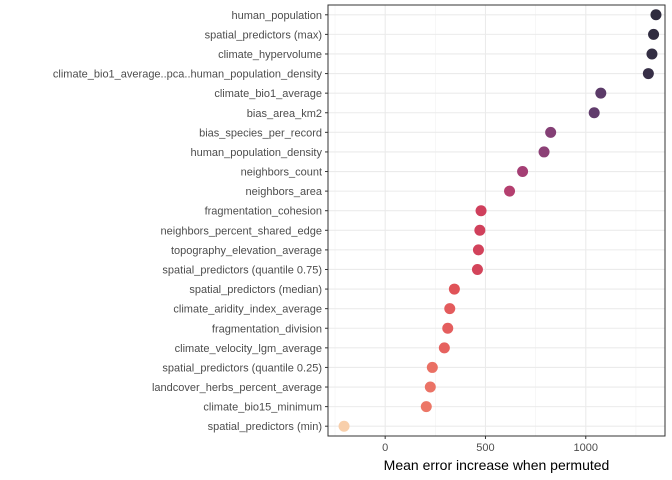 The height and width of the screenshot is (480, 672). I want to click on x-tick-label: 0, so click(385, 448).